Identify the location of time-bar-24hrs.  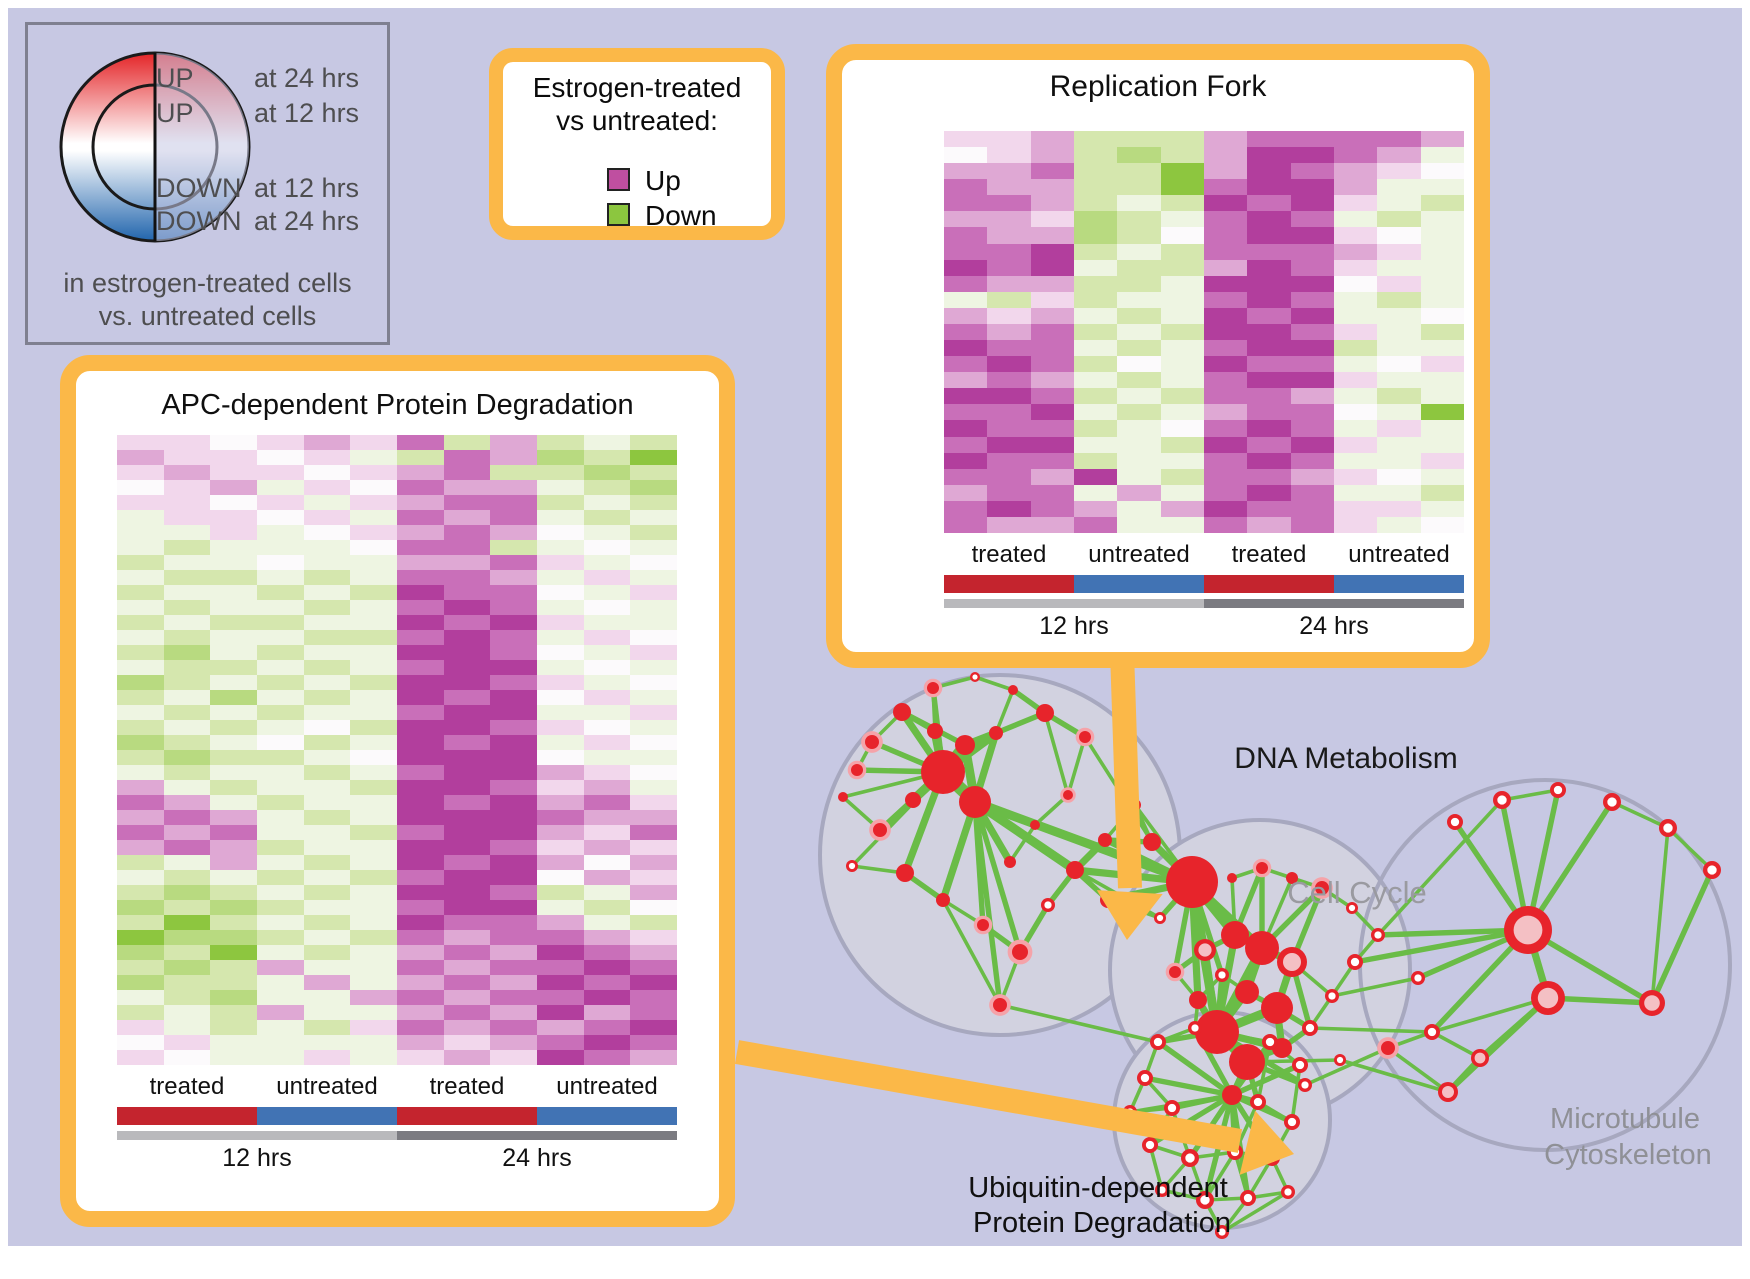
(537, 1135).